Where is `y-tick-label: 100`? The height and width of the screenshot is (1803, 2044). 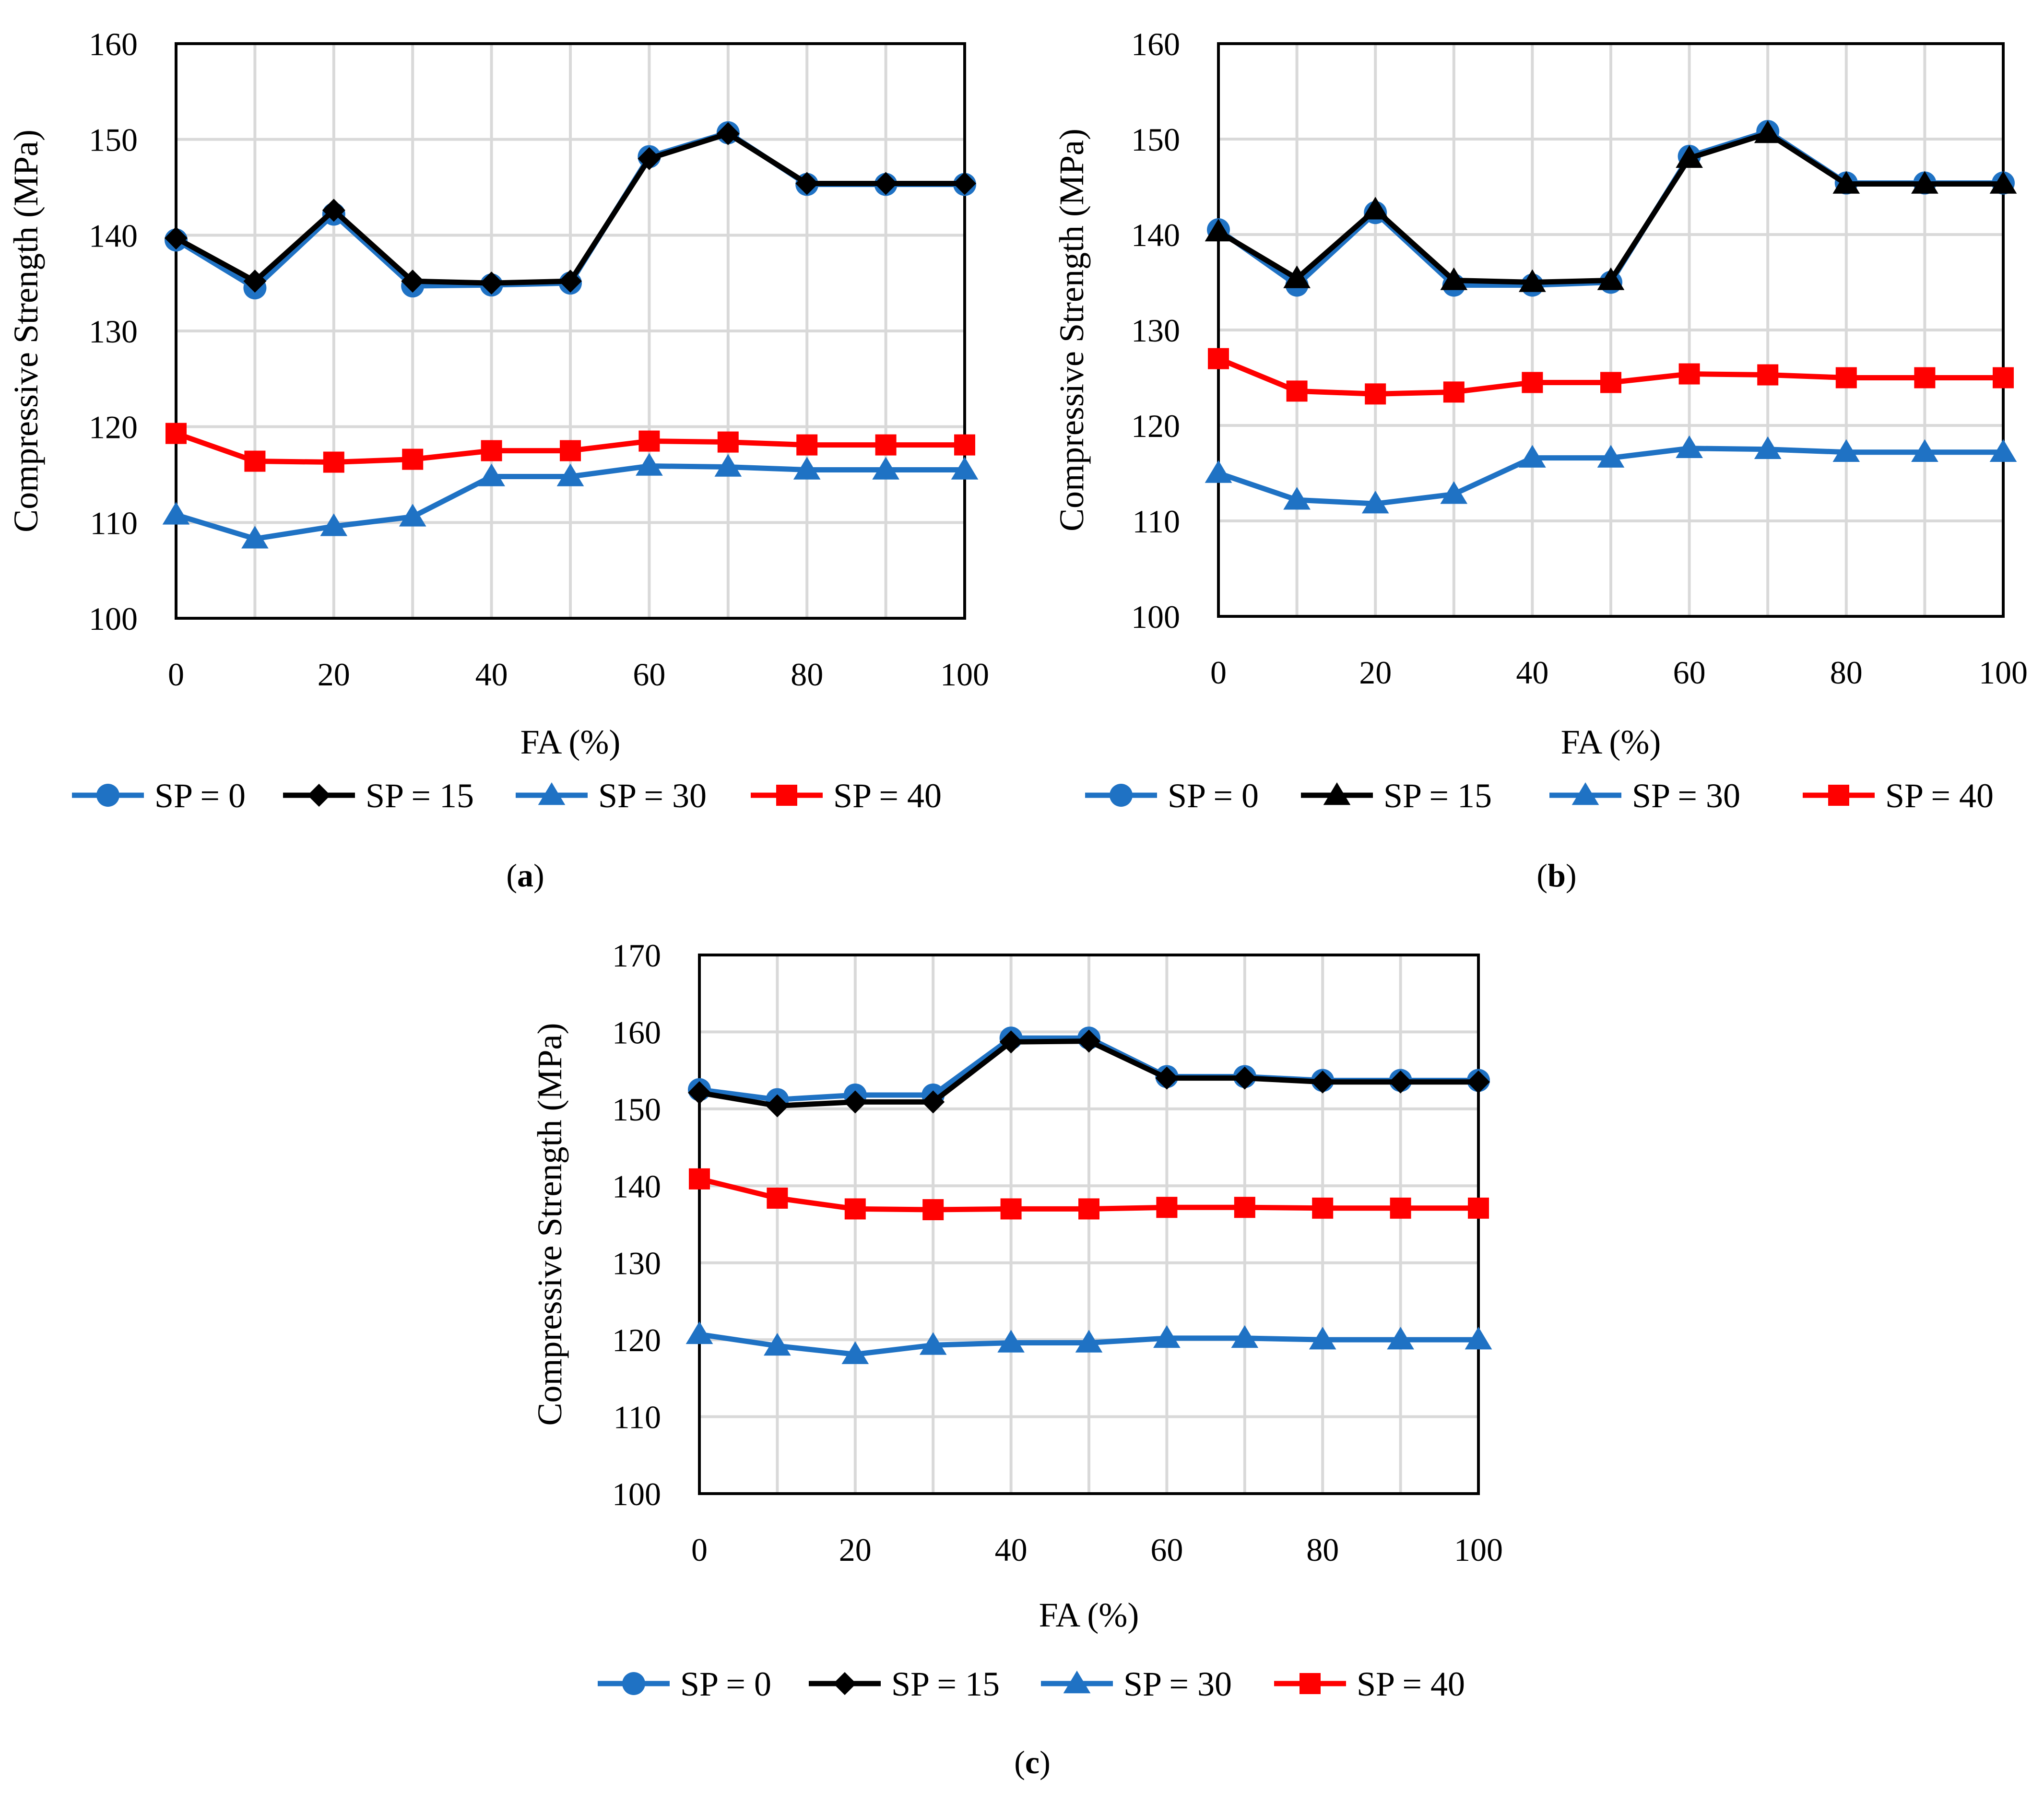
y-tick-label: 100 is located at coordinates (1155, 617).